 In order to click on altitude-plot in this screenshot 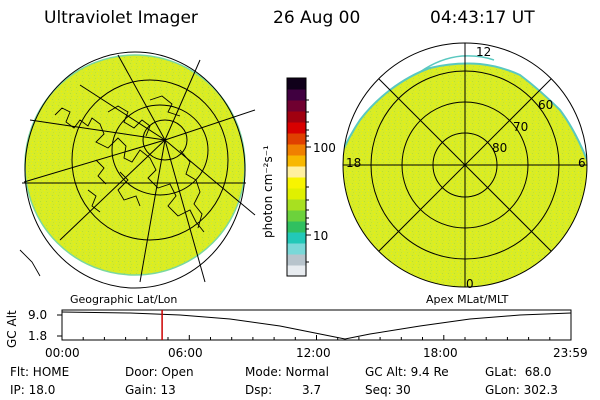, I will do `click(314, 325)`.